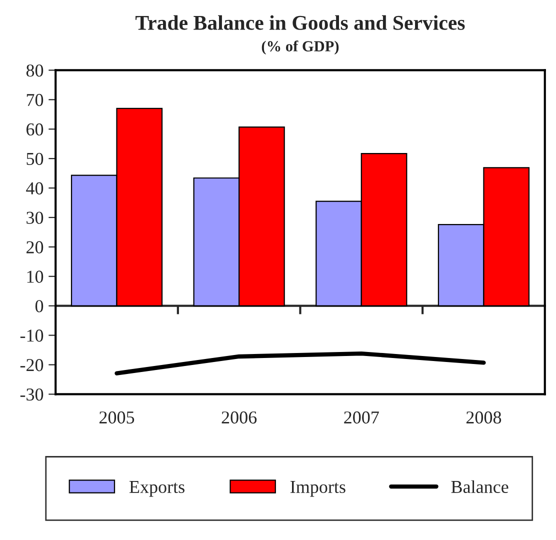 Image resolution: width=556 pixels, height=540 pixels. I want to click on x-tick-label: 2007, so click(361, 417).